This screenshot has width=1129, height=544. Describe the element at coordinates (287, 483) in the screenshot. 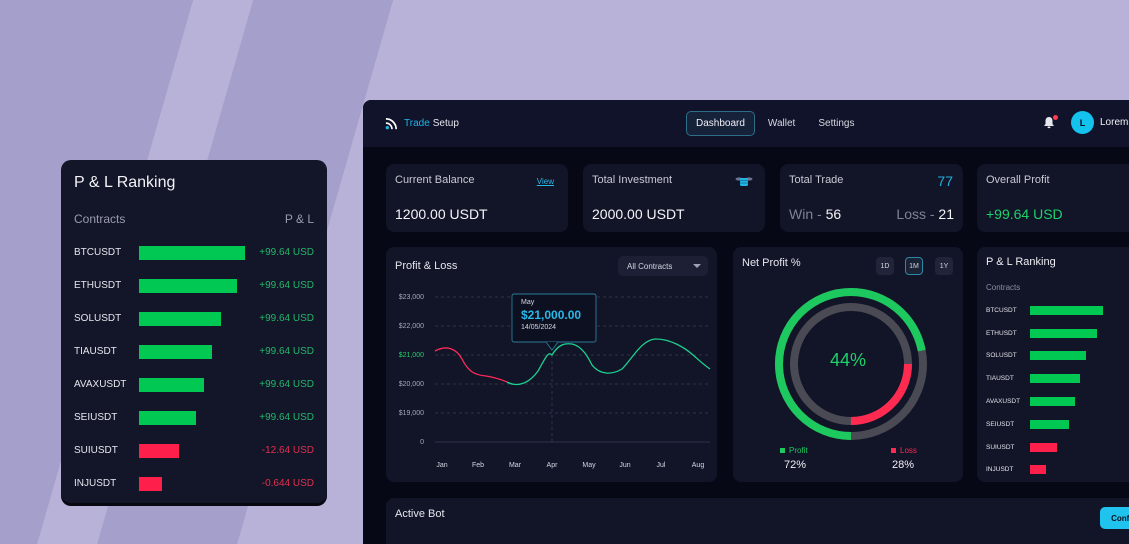

I see `pl-value: -0.644 USD` at that location.